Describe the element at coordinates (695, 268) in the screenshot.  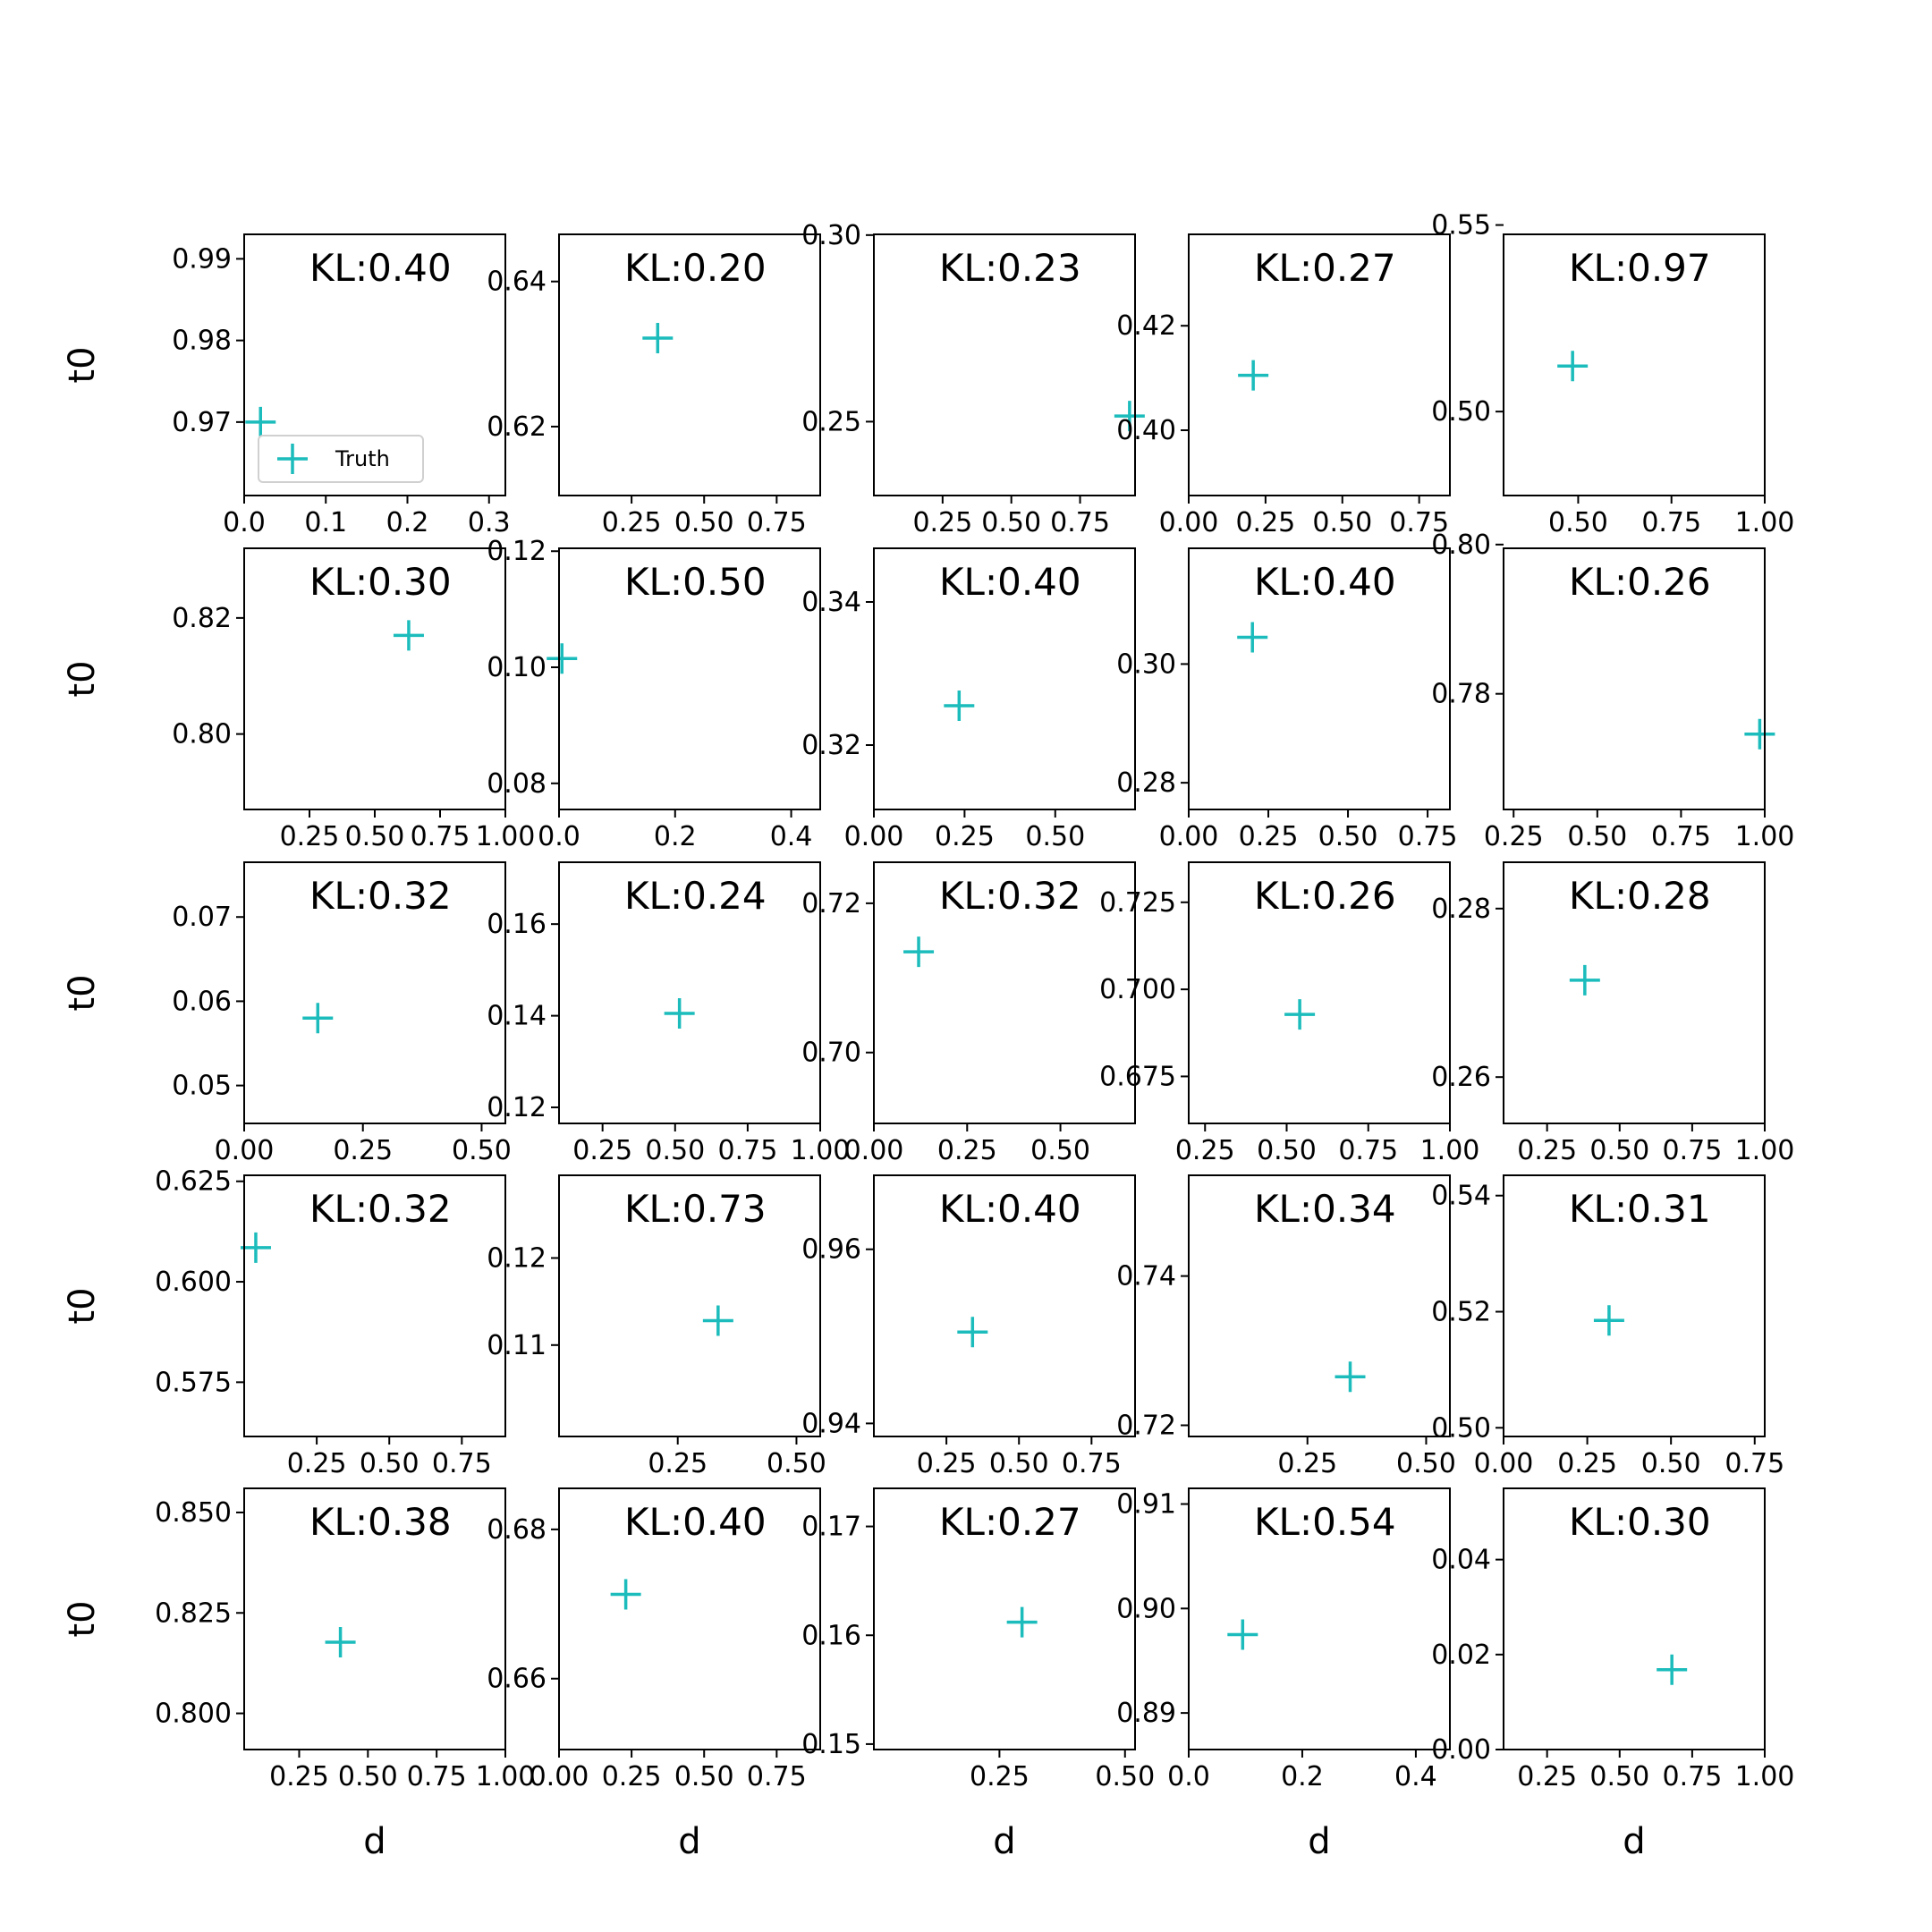
I see `kl-label: KL:0.20` at that location.